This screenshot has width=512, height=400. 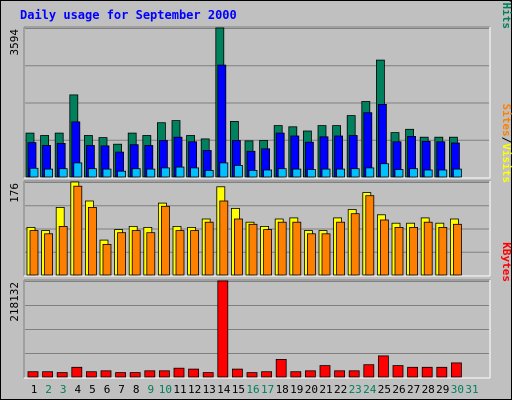 I want to click on panel-legend: Pages/Files/Hits, so click(x=506, y=14).